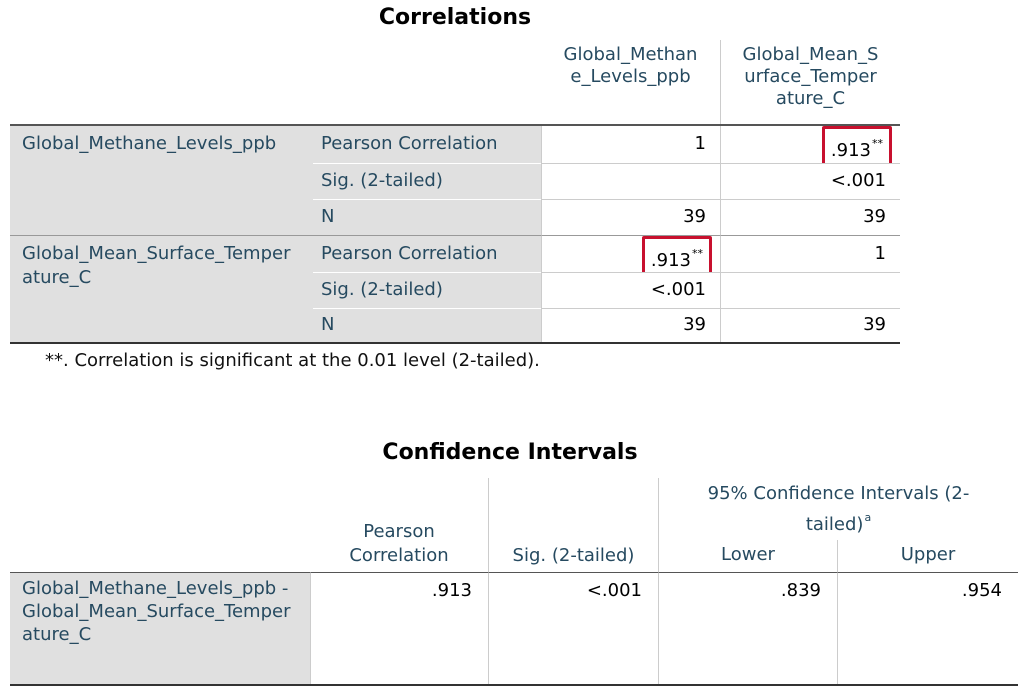 The width and height of the screenshot is (1024, 690). What do you see at coordinates (156, 265) in the screenshot?
I see `row-group-label-text: Global_Mean_Surface_Temperature_C` at bounding box center [156, 265].